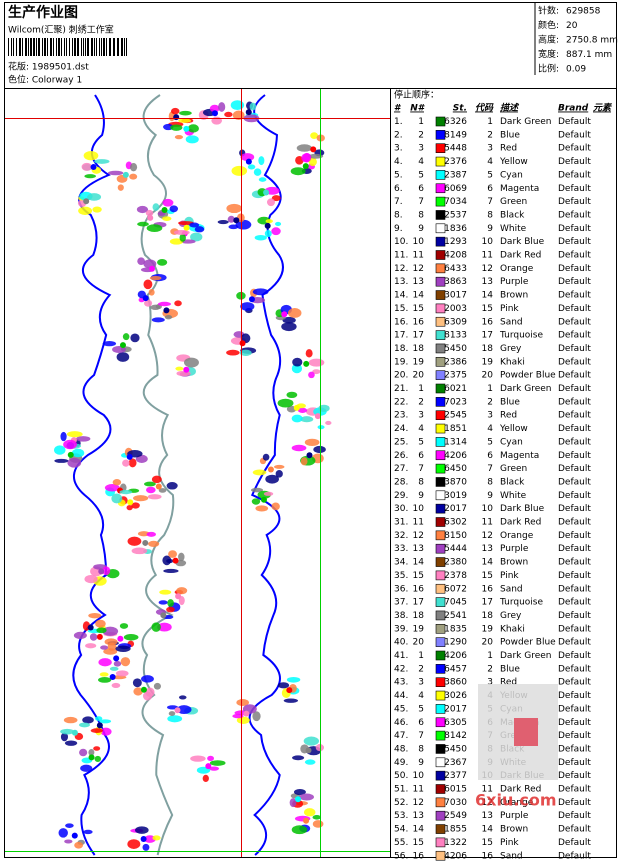 The height and width of the screenshot is (861, 620). What do you see at coordinates (401, 336) in the screenshot?
I see `row-number: 17.` at bounding box center [401, 336].